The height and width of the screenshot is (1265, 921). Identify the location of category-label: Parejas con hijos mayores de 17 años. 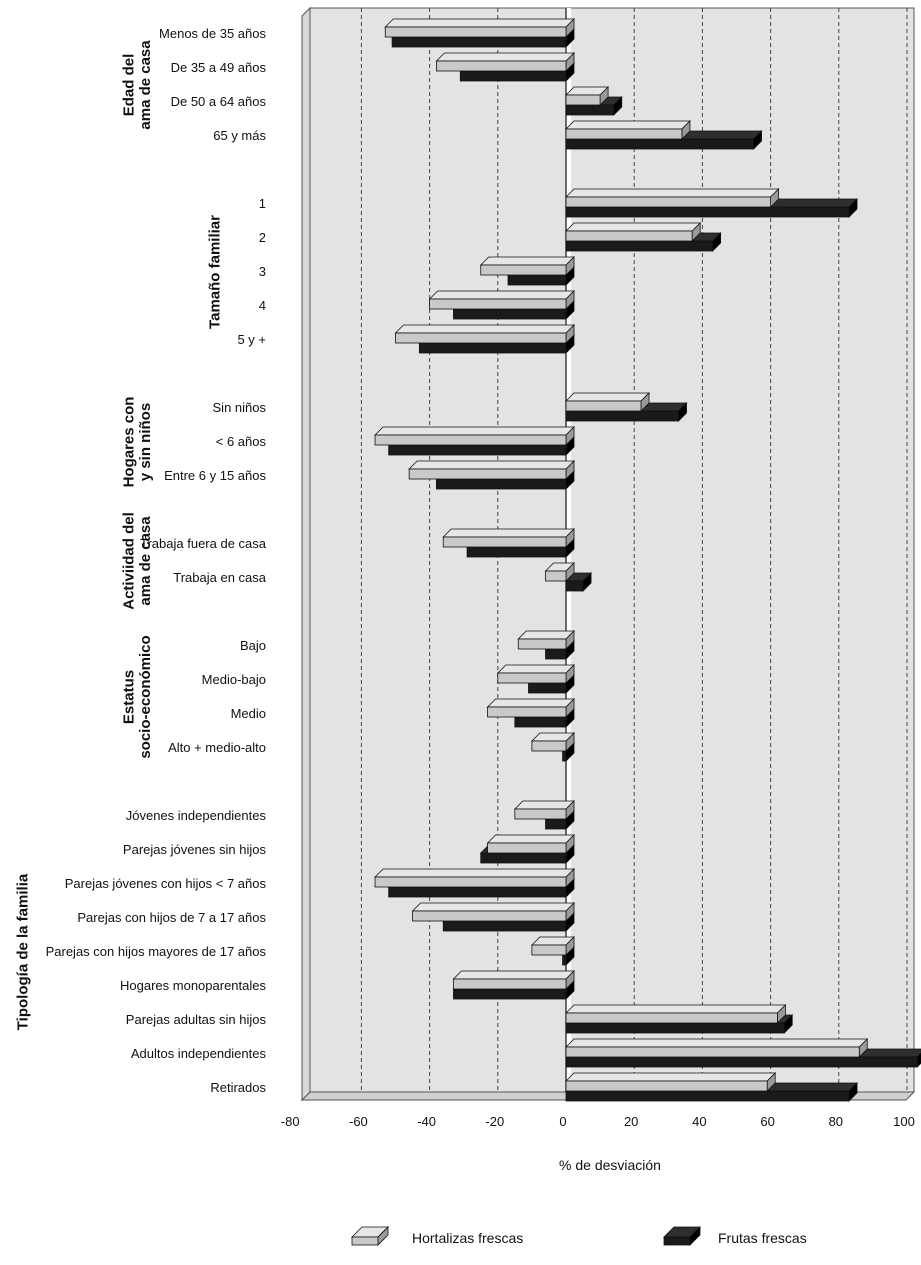
(156, 951).